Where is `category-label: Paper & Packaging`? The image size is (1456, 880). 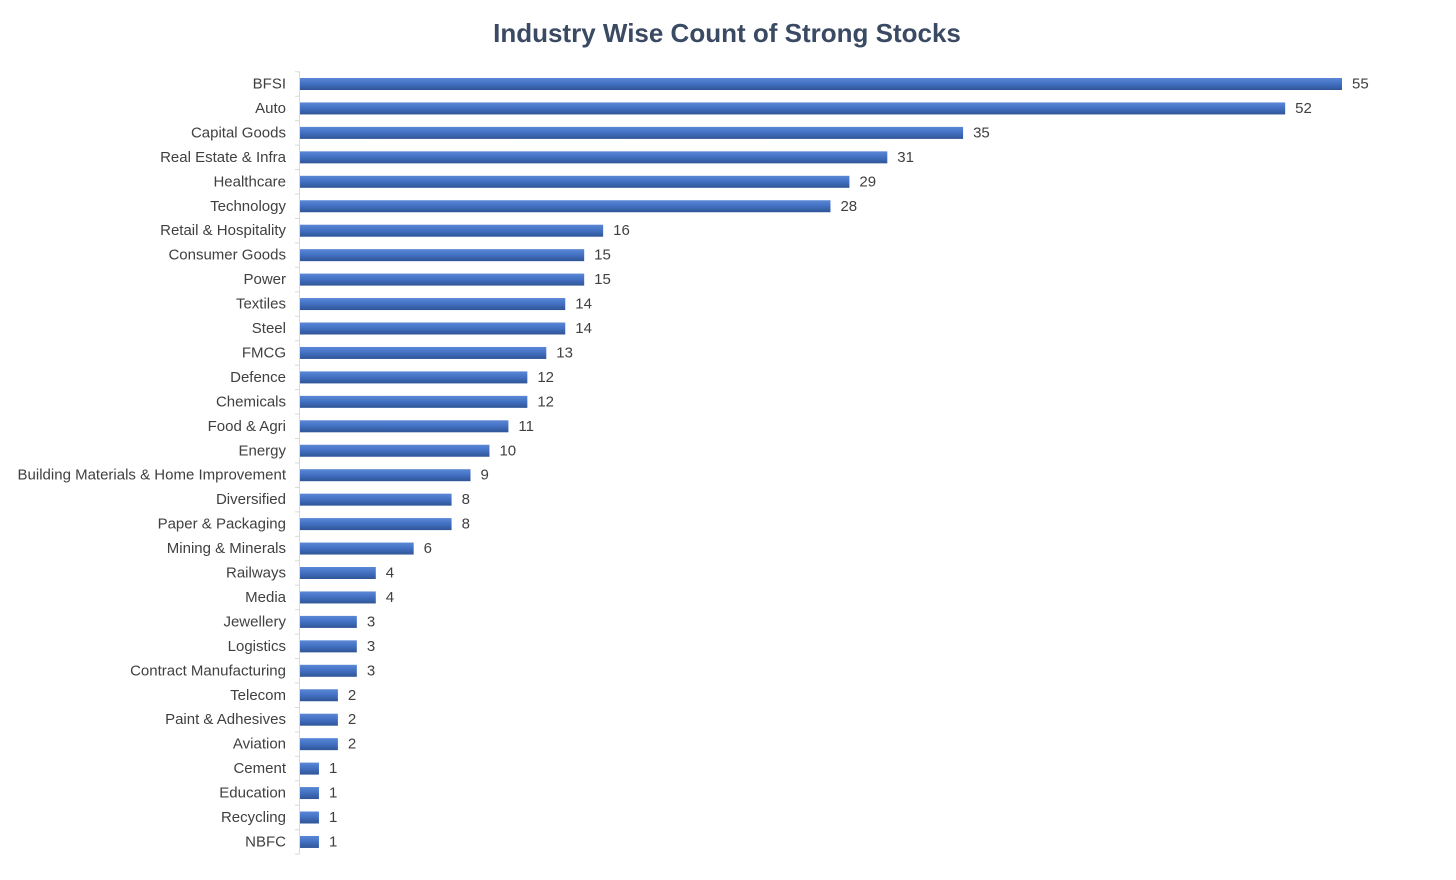
category-label: Paper & Packaging is located at coordinates (222, 524).